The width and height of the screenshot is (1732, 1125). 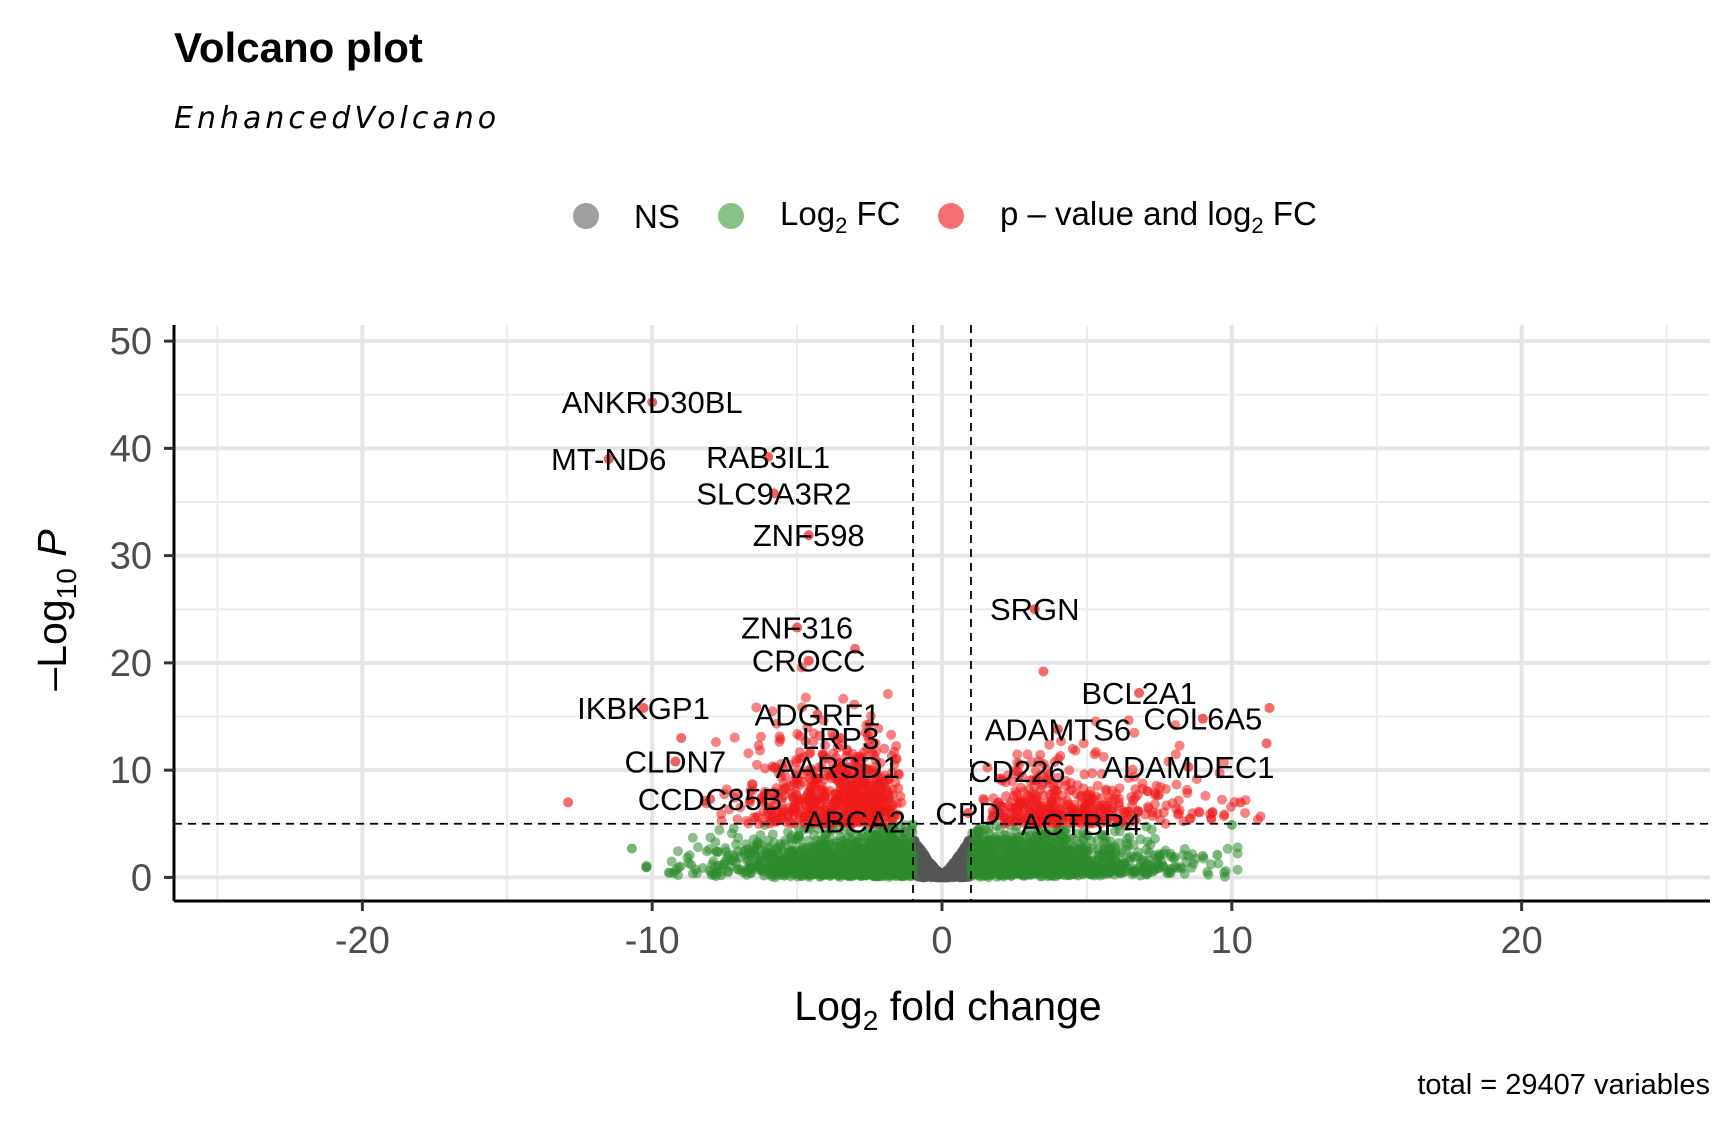 I want to click on legend-fc-swatch, so click(x=731, y=216).